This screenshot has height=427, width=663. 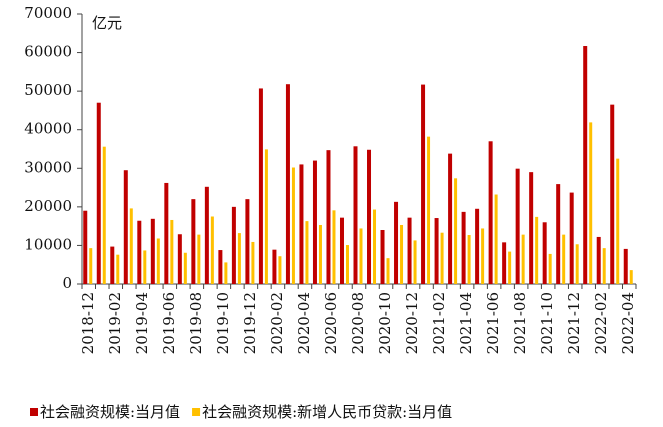 What do you see at coordinates (601, 323) in the screenshot?
I see `x-tick-label: 2022-02` at bounding box center [601, 323].